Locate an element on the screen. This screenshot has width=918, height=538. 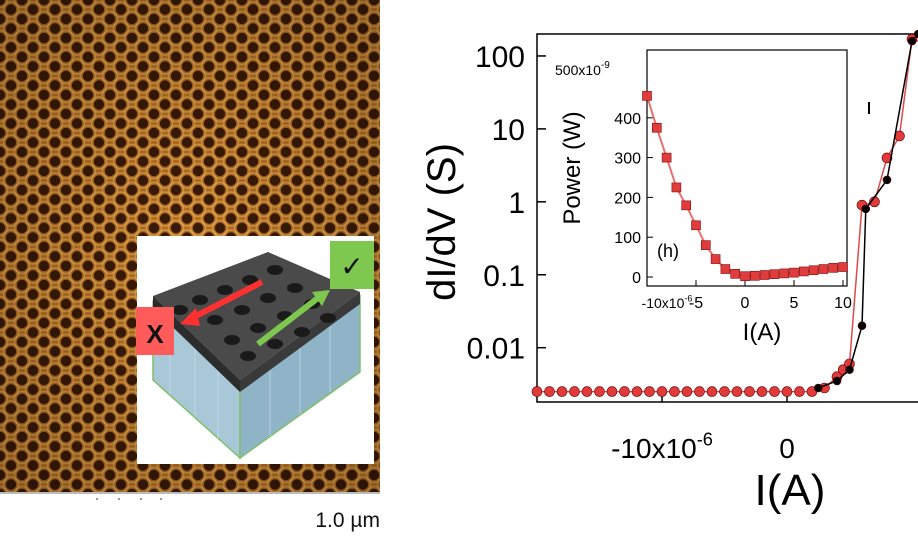
blocked-badge-label: X is located at coordinates (155, 334).